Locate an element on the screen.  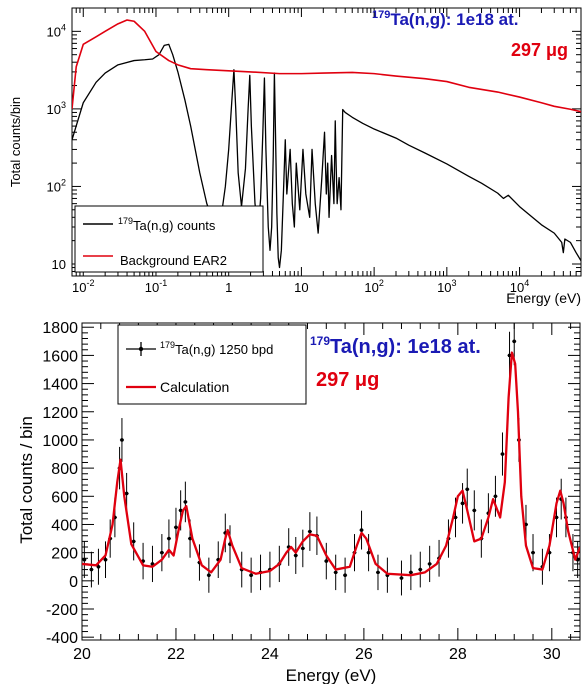
top-y-tick-label: 10 is located at coordinates (59, 264).